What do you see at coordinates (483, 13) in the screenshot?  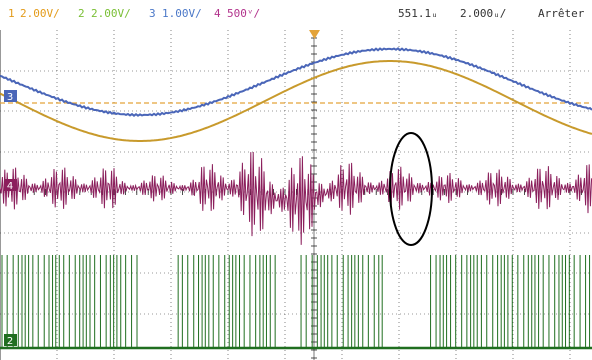 I see `time-scale: 2.000ᵤ/` at bounding box center [483, 13].